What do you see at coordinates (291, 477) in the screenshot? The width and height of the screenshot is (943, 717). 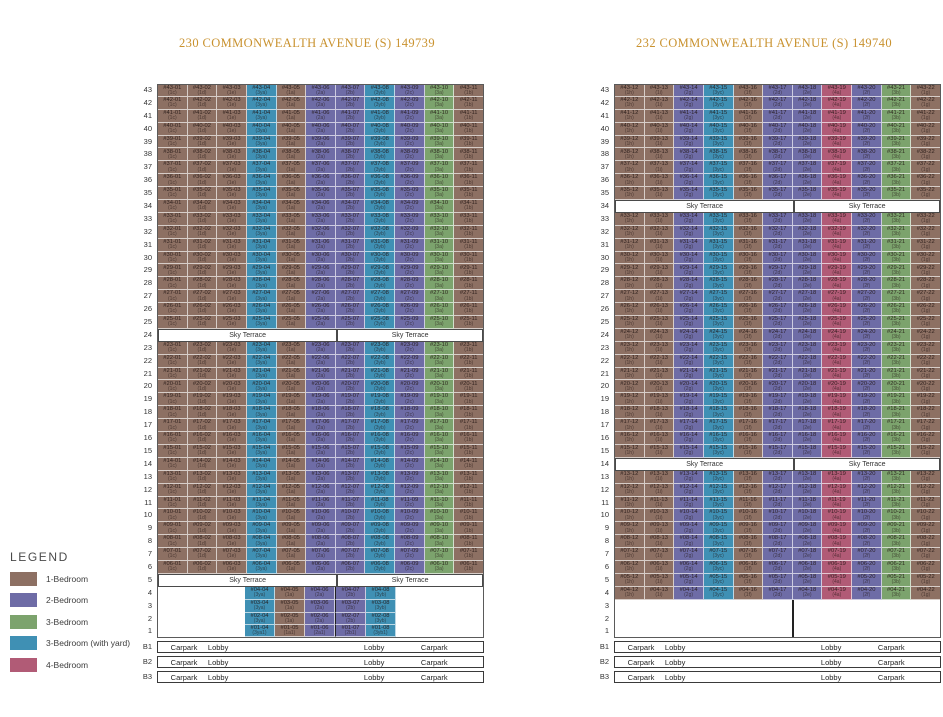 I see `unit-cell: #13-05 (1a)` at bounding box center [291, 477].